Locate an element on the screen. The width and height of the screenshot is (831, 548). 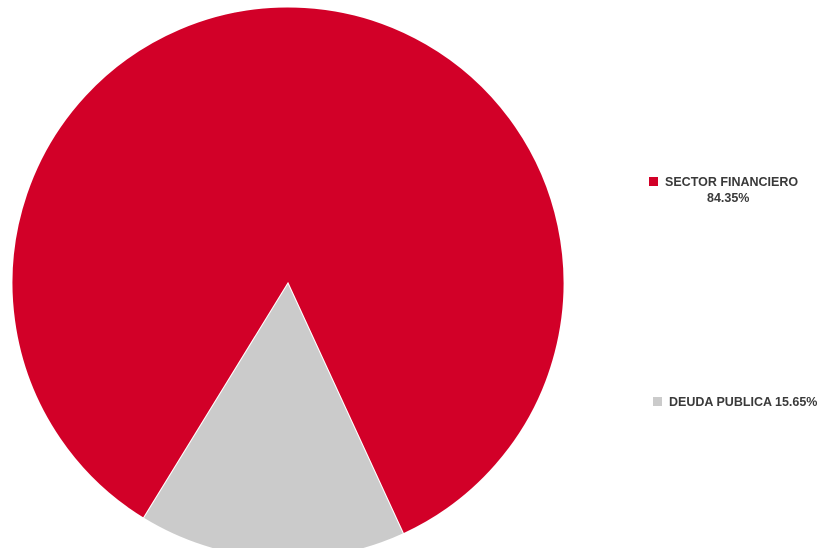
legend-item-sector-financiero: SECTOR FINANCIERO 84.35% is located at coordinates (739, 190).